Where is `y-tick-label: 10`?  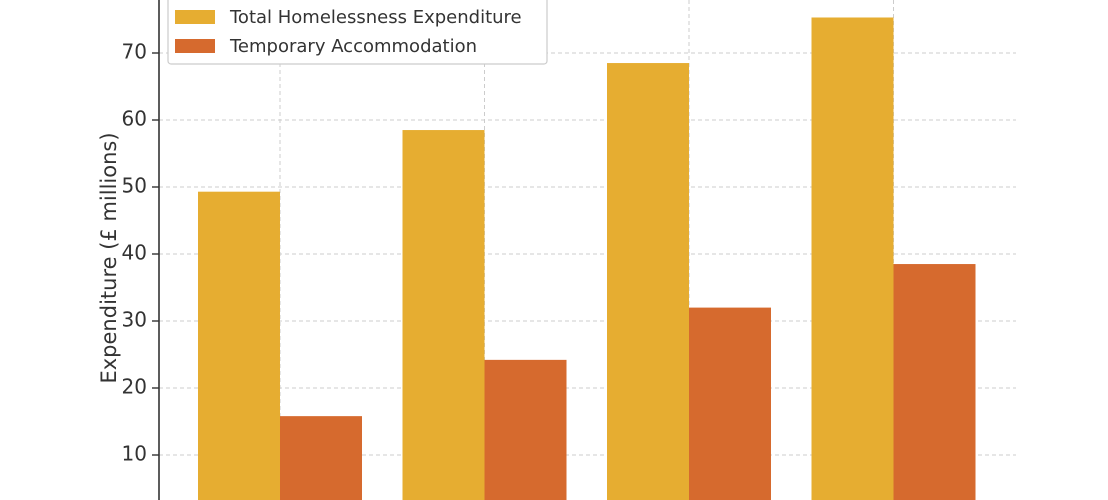 y-tick-label: 10 is located at coordinates (134, 454).